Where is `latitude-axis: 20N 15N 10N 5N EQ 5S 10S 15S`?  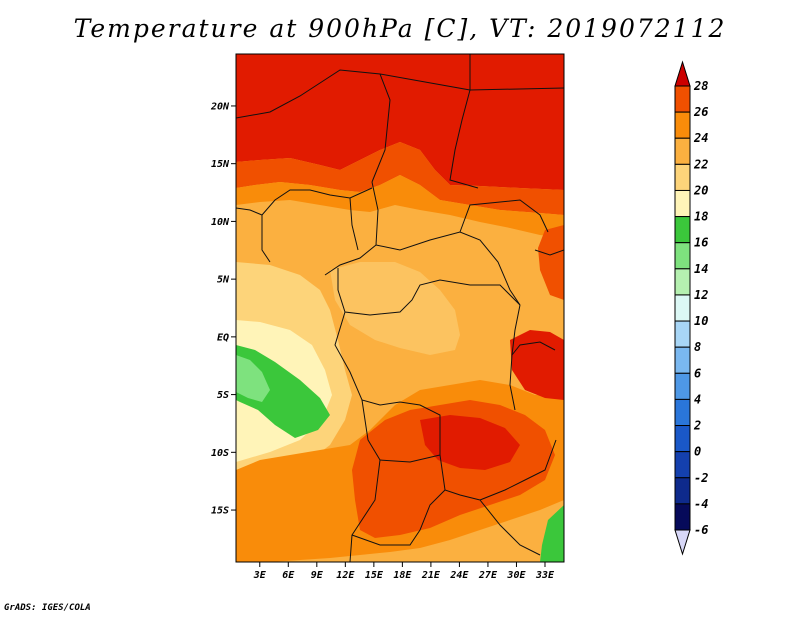
latitude-axis: 20N 15N 10N 5N EQ 5S 10S 15S is located at coordinates (223, 309).